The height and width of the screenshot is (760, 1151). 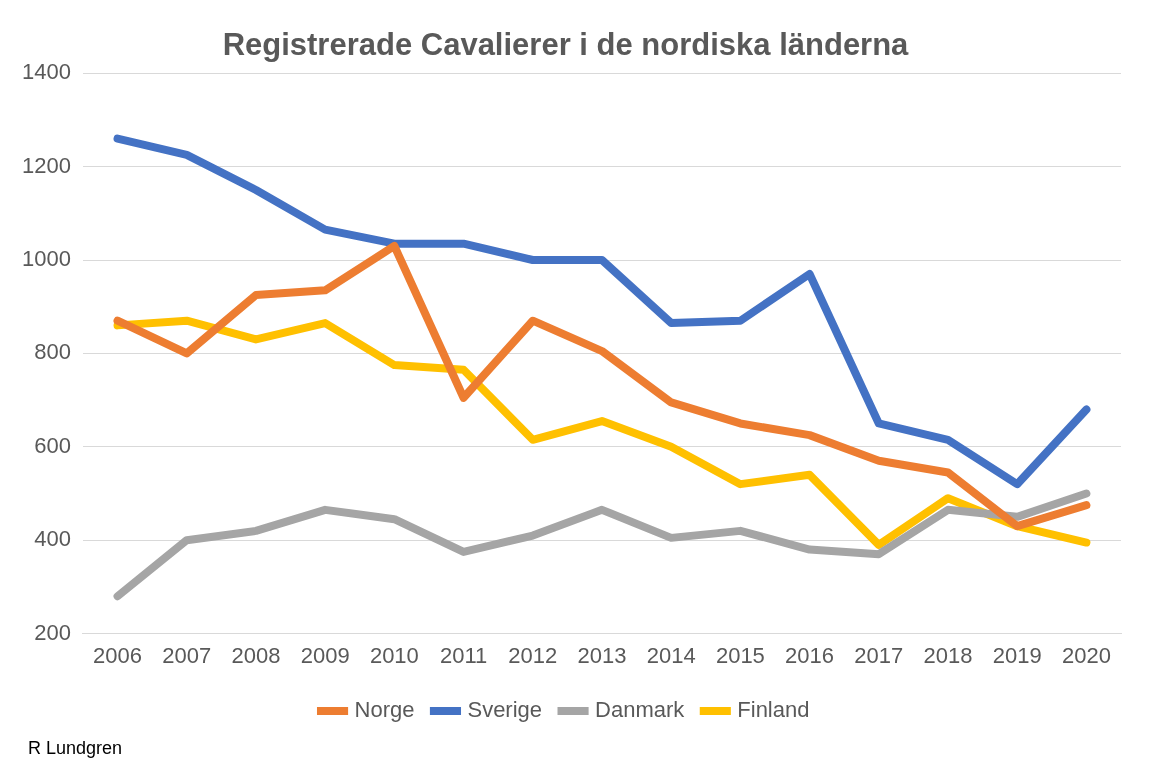 I want to click on y-tick-label: 1200, so click(x=46, y=165).